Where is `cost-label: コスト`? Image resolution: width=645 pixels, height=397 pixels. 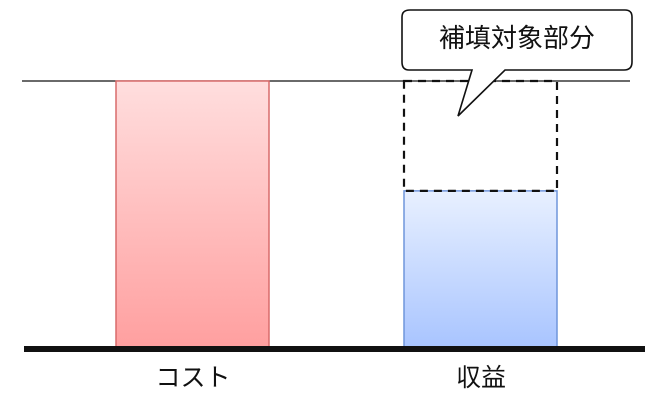
cost-label: コスト is located at coordinates (192, 377).